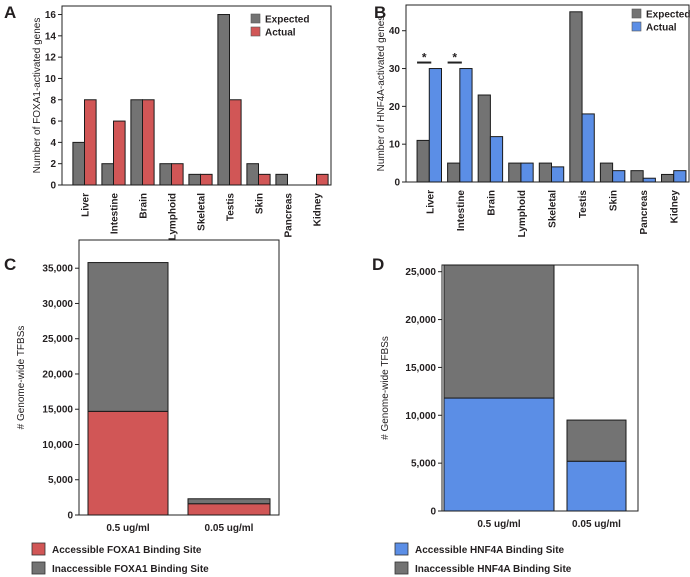 The image size is (690, 577). Describe the element at coordinates (395, 69) in the screenshot. I see `y-tick-label: 30` at that location.